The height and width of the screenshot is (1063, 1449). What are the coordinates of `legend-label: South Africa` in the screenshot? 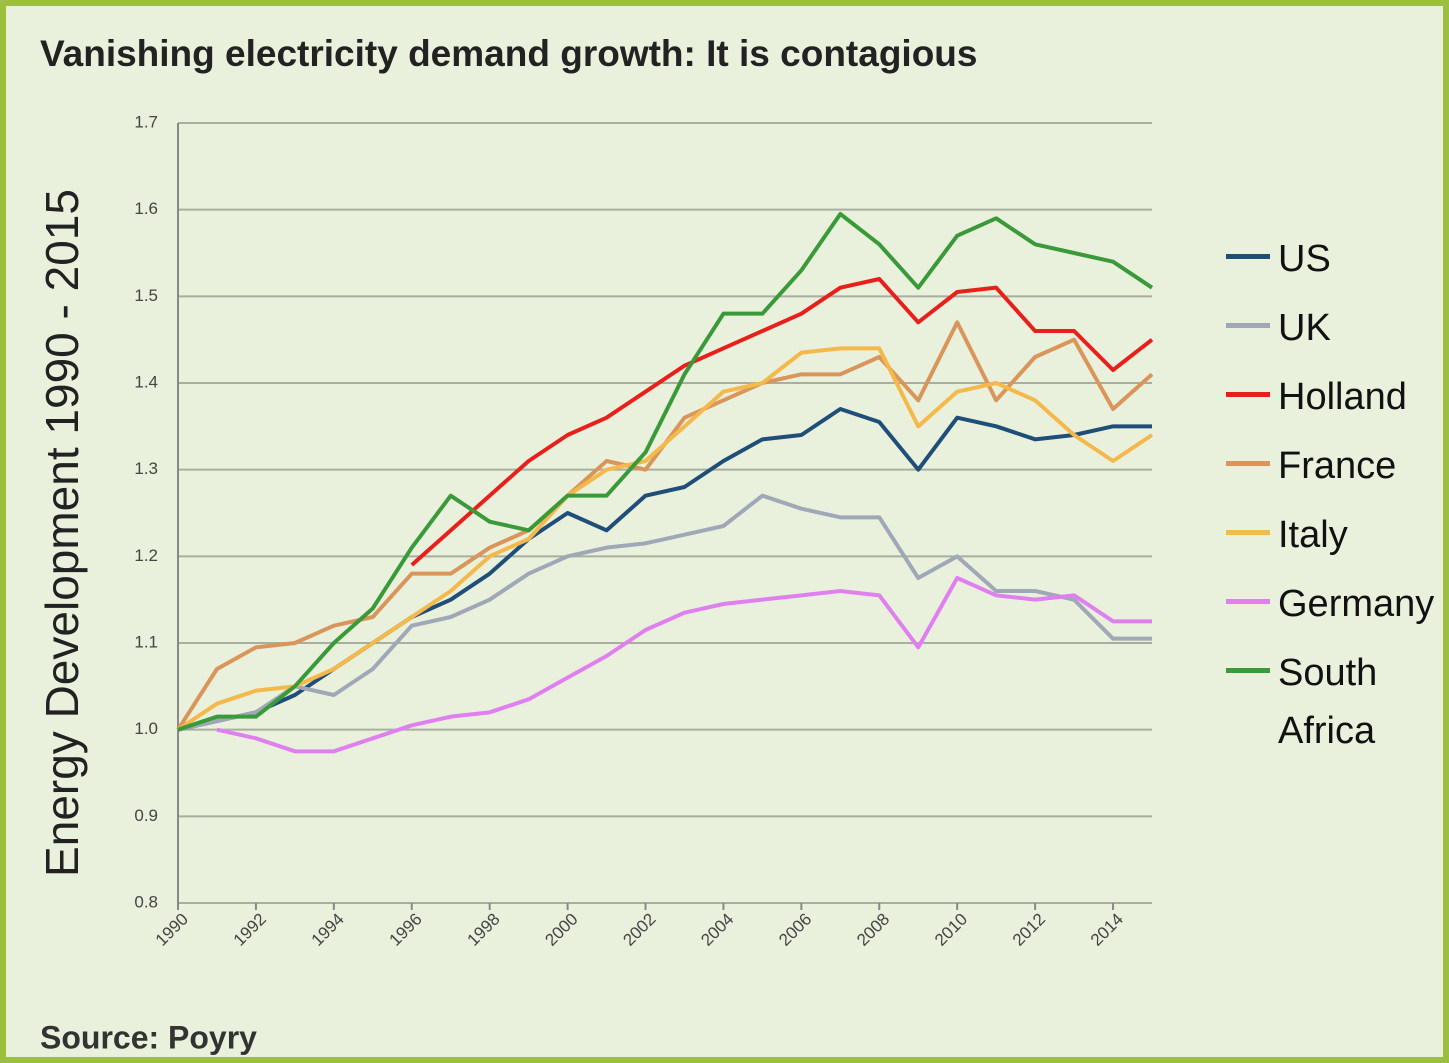 It's located at (1328, 702).